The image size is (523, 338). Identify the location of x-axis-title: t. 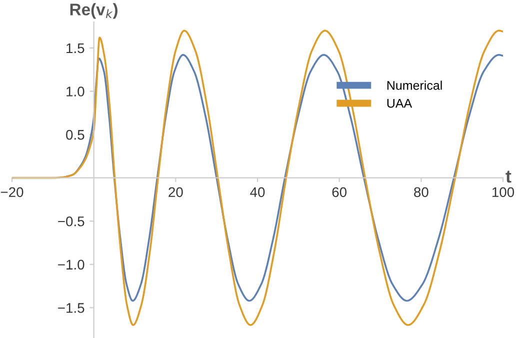
(509, 176).